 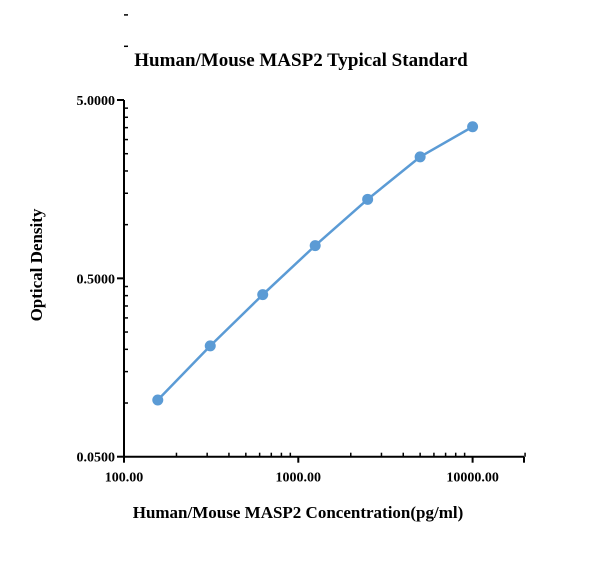 What do you see at coordinates (96, 101) in the screenshot?
I see `y-tick-label: 5.0000` at bounding box center [96, 101].